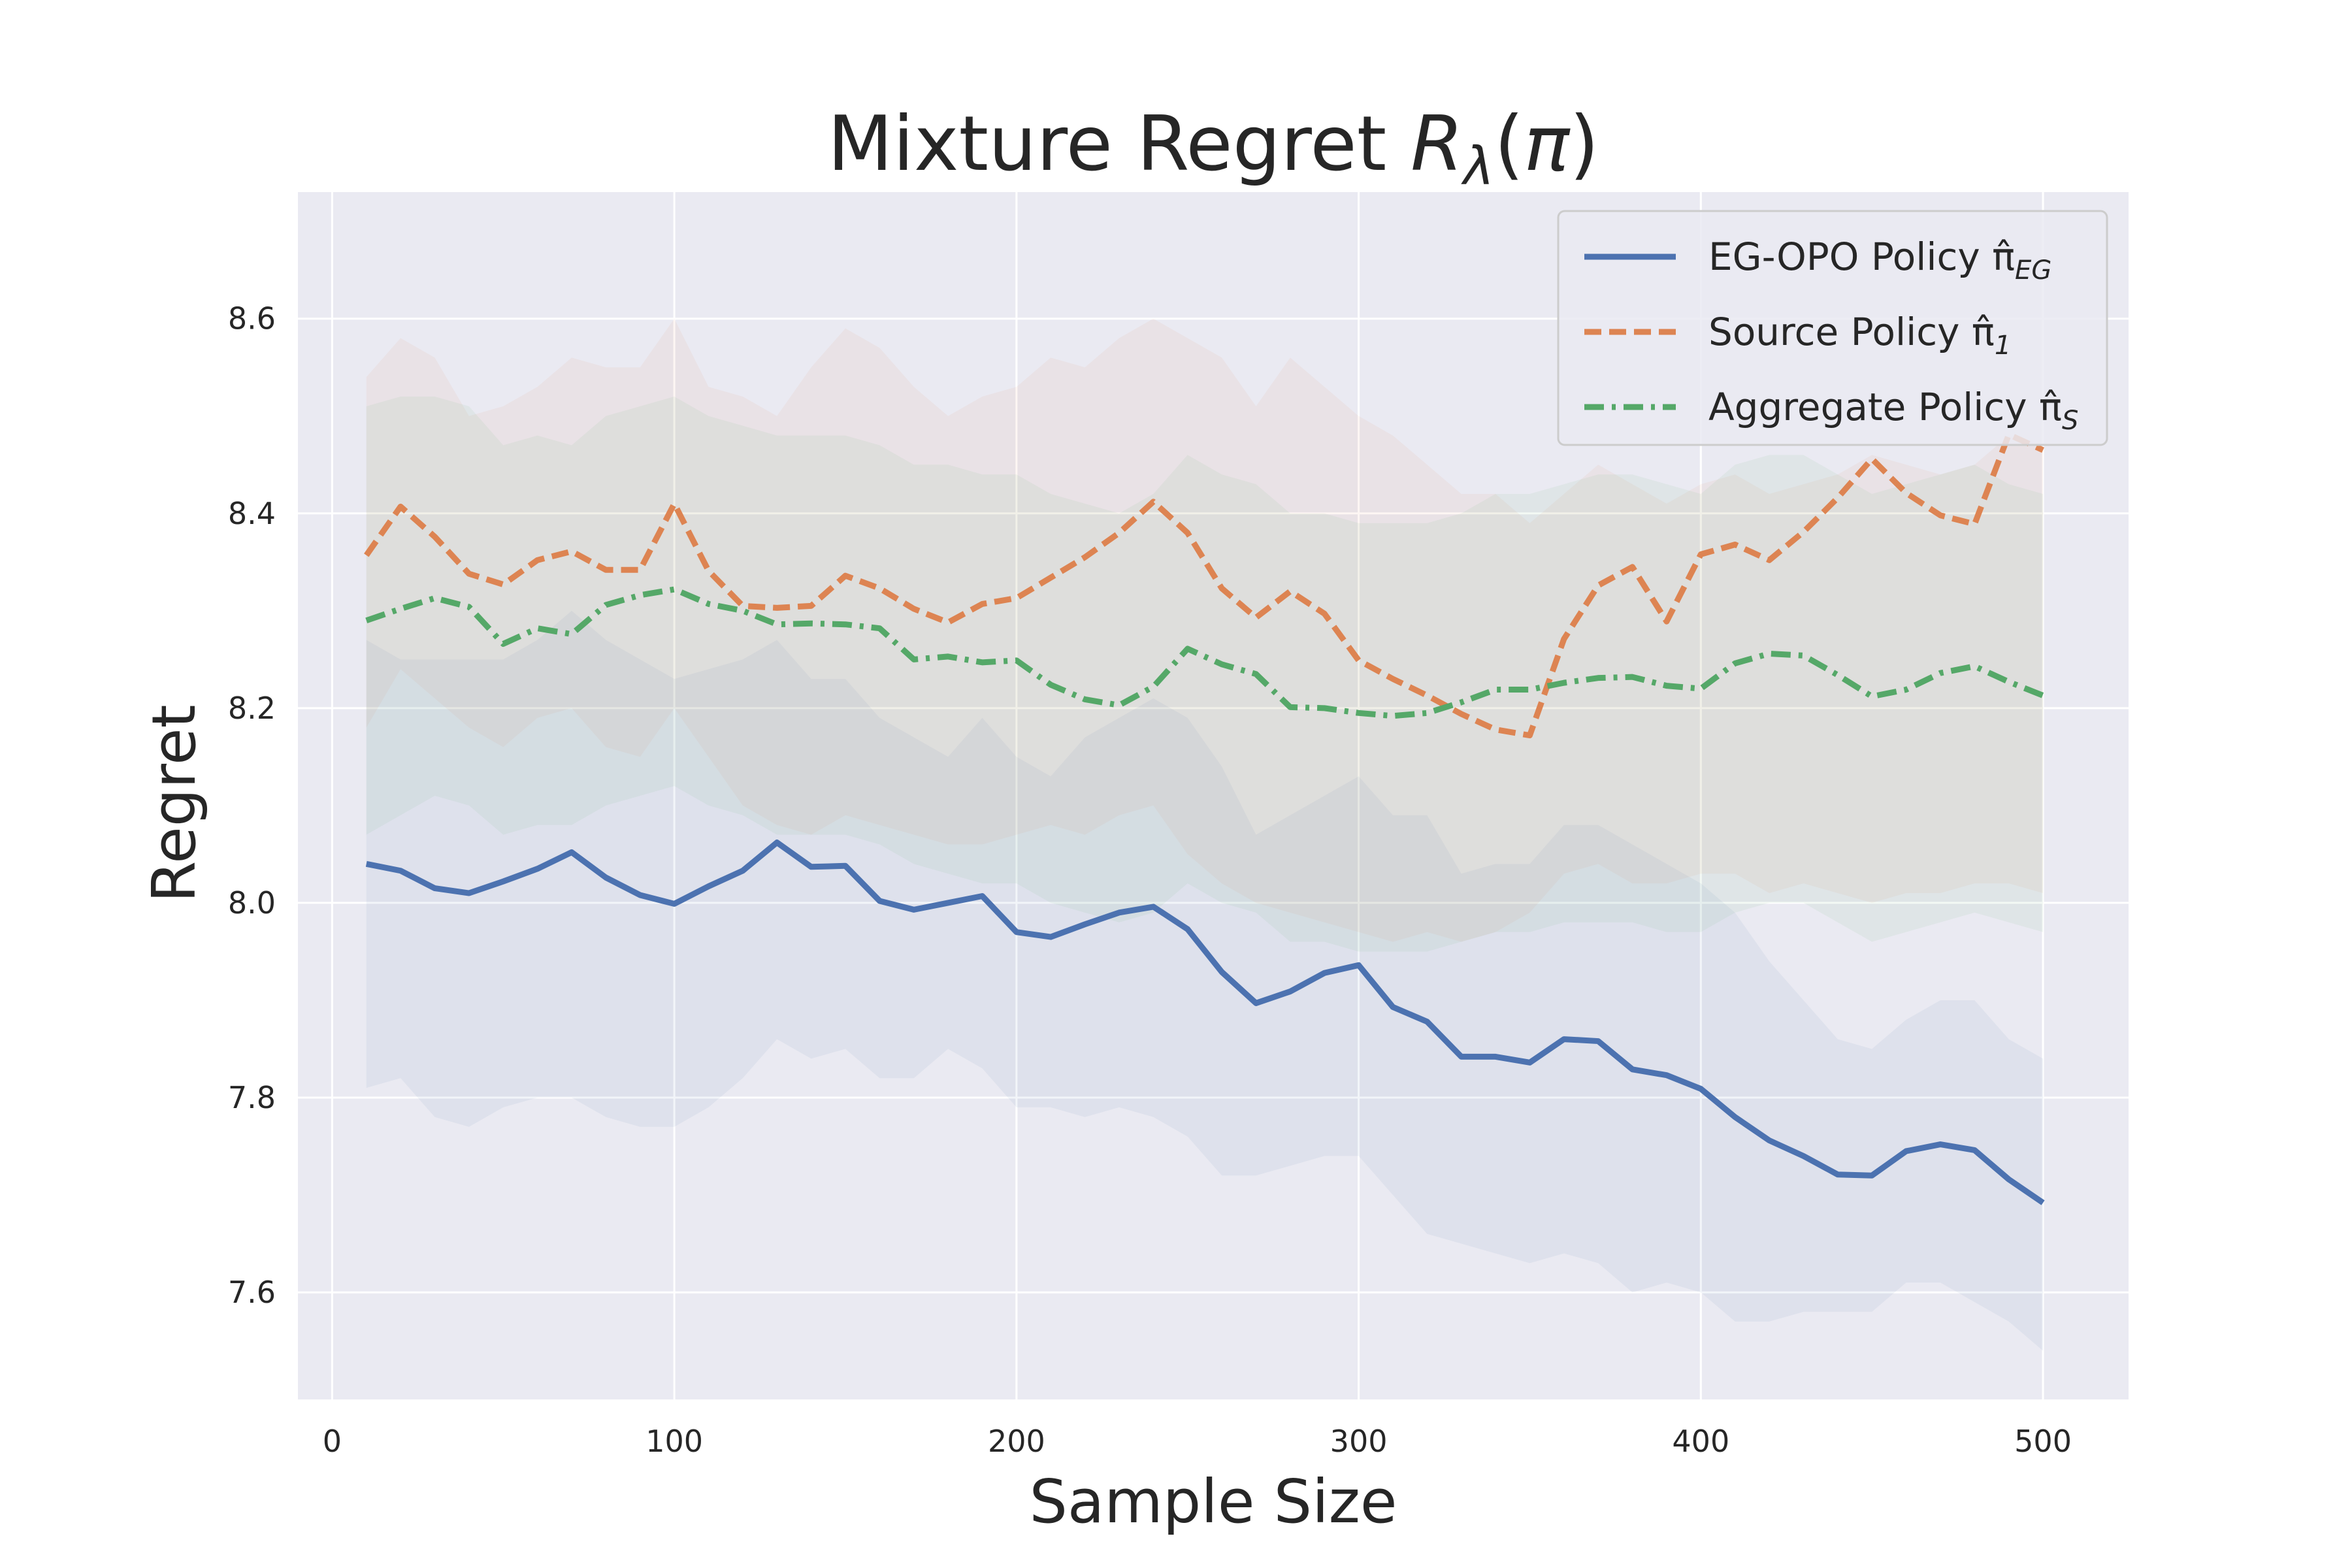  What do you see at coordinates (252, 805) in the screenshot?
I see `y-axis-ticks: 7.6 7.8 8.0 8.2 8.4 8.6` at bounding box center [252, 805].